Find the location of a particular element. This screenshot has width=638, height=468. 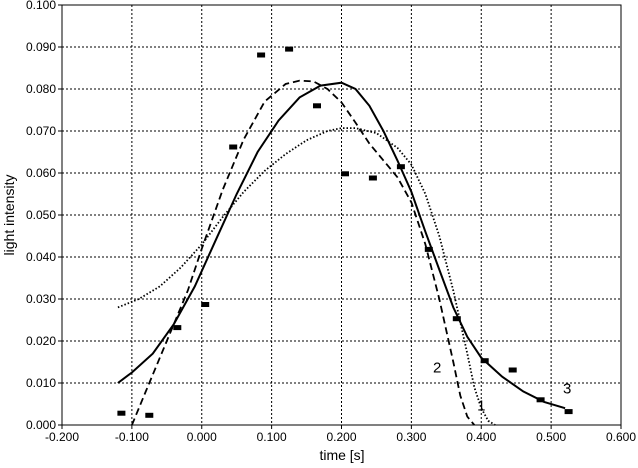

curve-label-2: 2 is located at coordinates (437, 368).